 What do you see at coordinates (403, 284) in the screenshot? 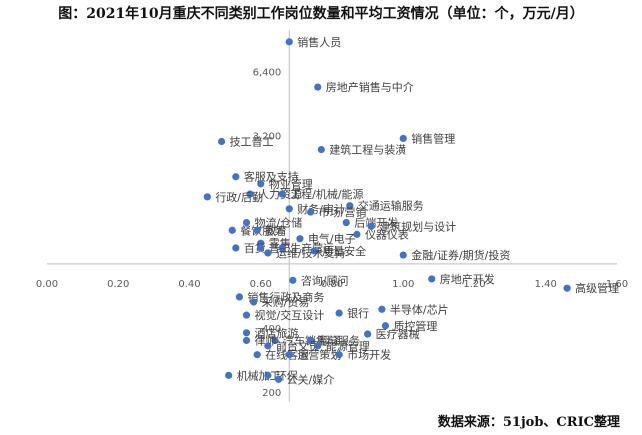
I see `x-tick-label: 1.00` at bounding box center [403, 284].